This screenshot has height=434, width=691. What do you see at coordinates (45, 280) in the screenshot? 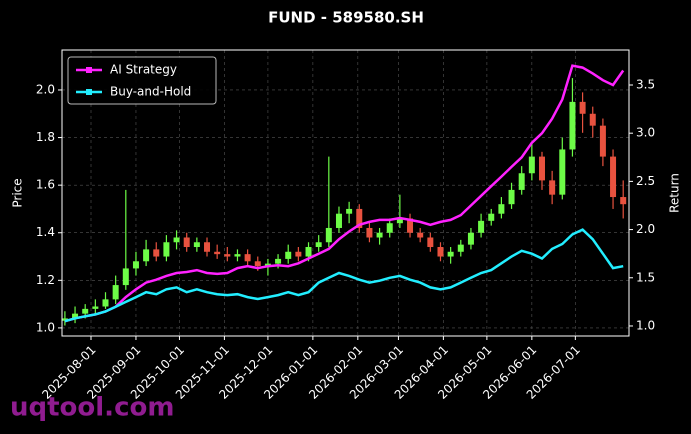
I see `y-tick-label: 1.2` at bounding box center [45, 280].